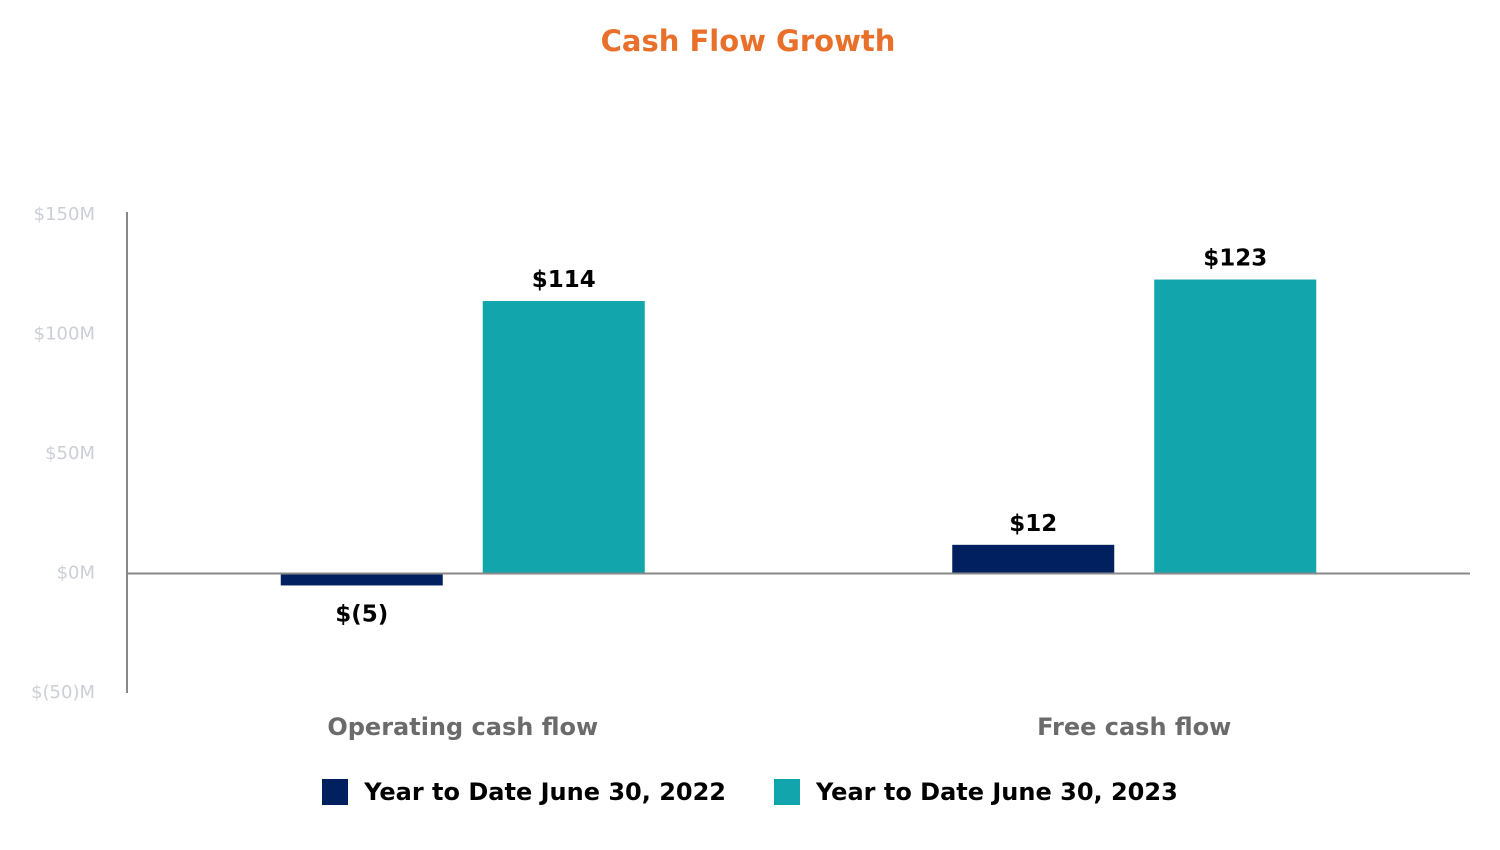 Image resolution: width=1500 pixels, height=850 pixels. Describe the element at coordinates (76, 573) in the screenshot. I see `y-tick-label: $0M` at that location.